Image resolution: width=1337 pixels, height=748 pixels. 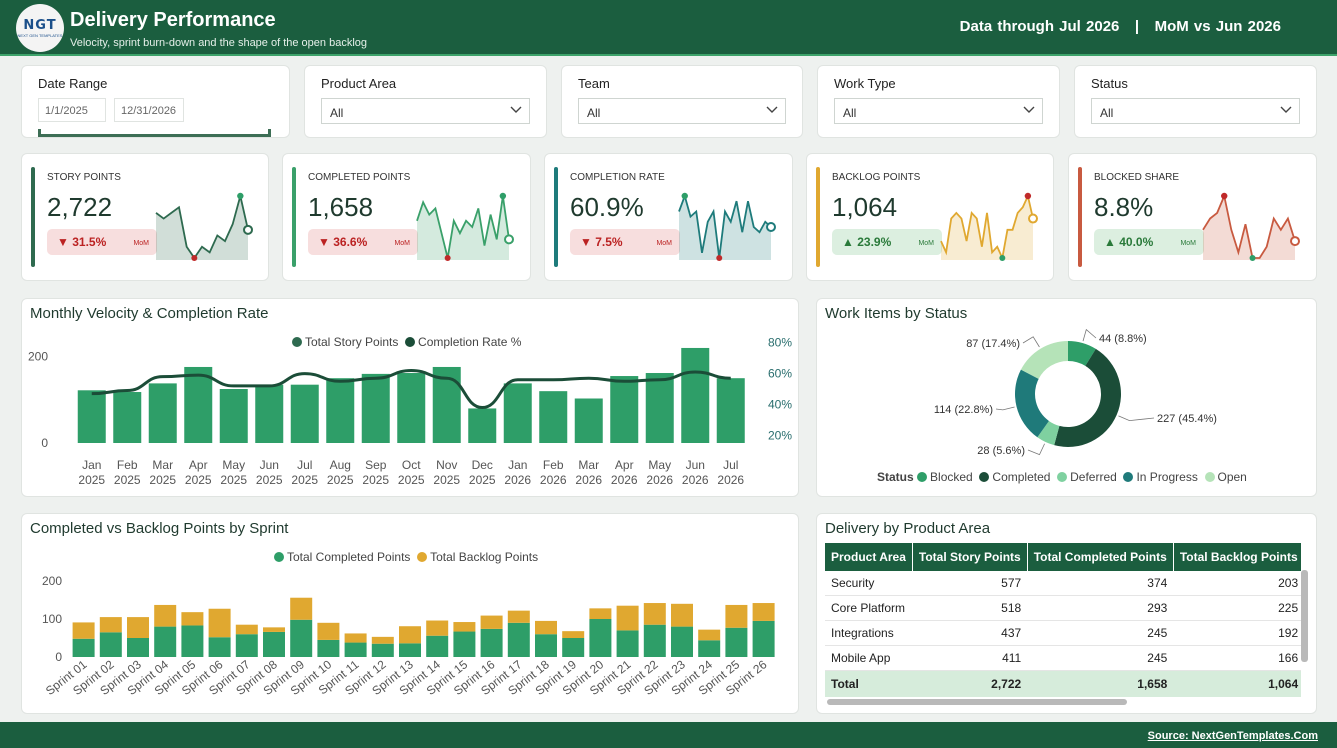 What do you see at coordinates (484, 557) in the screenshot?
I see `legend-item: Total Backlog Points` at bounding box center [484, 557].